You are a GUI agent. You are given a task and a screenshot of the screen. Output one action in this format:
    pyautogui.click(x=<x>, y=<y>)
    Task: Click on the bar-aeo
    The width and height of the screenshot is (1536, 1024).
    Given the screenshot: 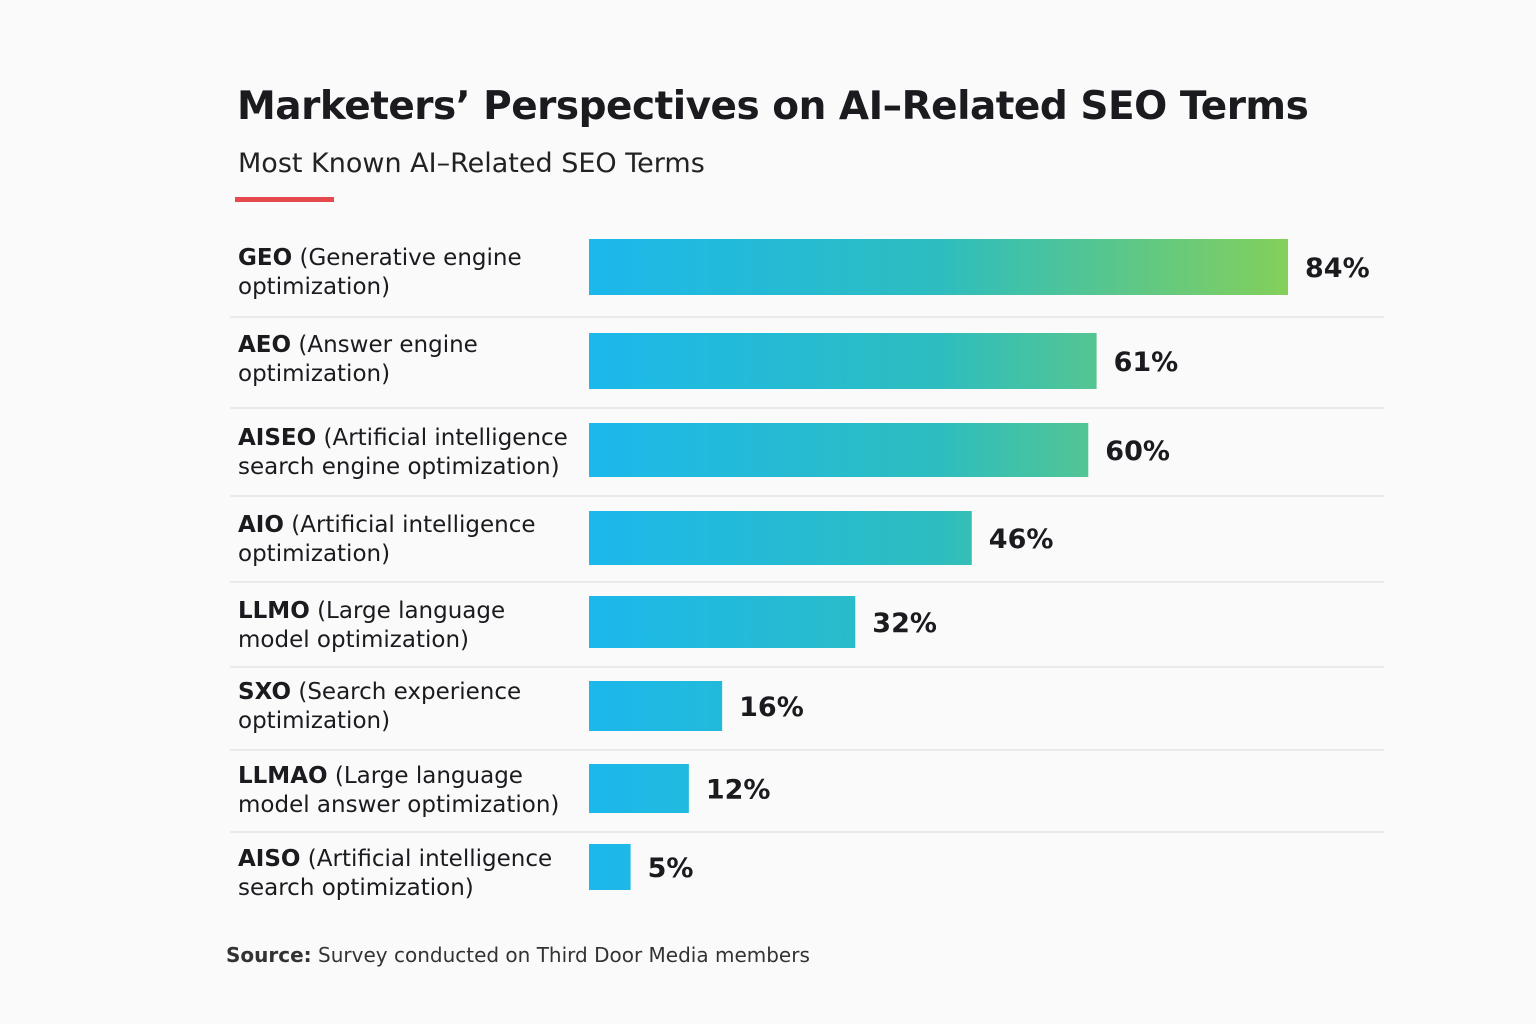 What is the action you would take?
    pyautogui.click(x=843, y=361)
    